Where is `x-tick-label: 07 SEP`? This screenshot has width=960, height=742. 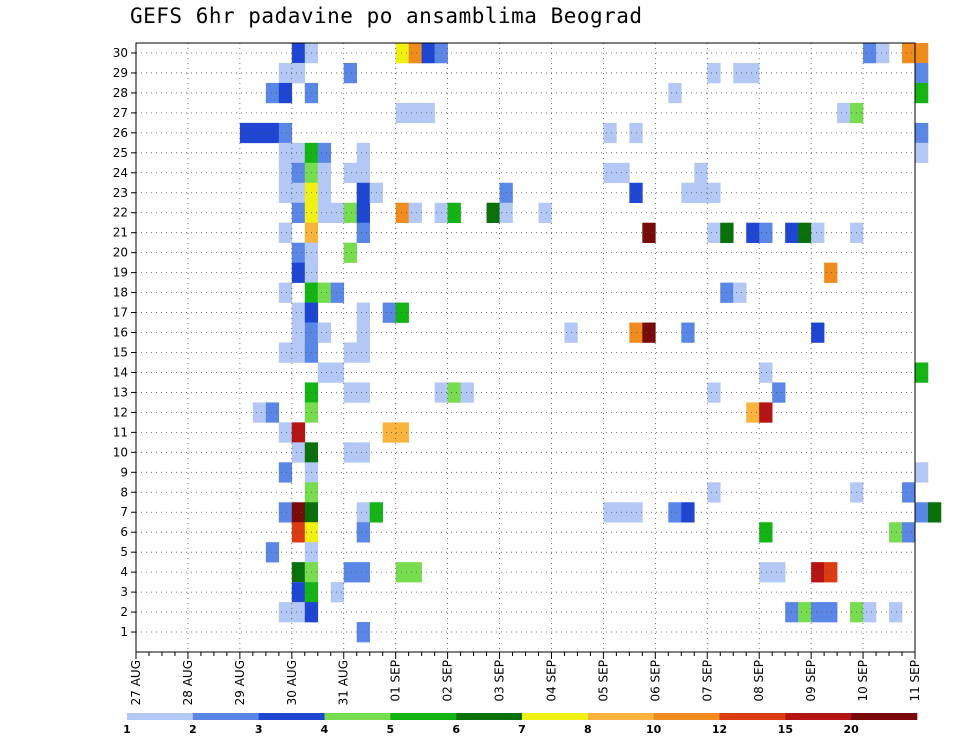
x-tick-label: 07 SEP is located at coordinates (707, 681).